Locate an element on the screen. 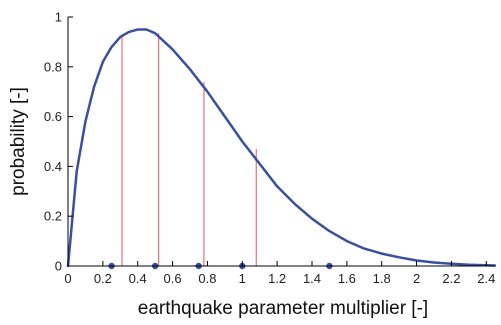 The height and width of the screenshot is (325, 501). y-tick-label: 0 is located at coordinates (58, 266).